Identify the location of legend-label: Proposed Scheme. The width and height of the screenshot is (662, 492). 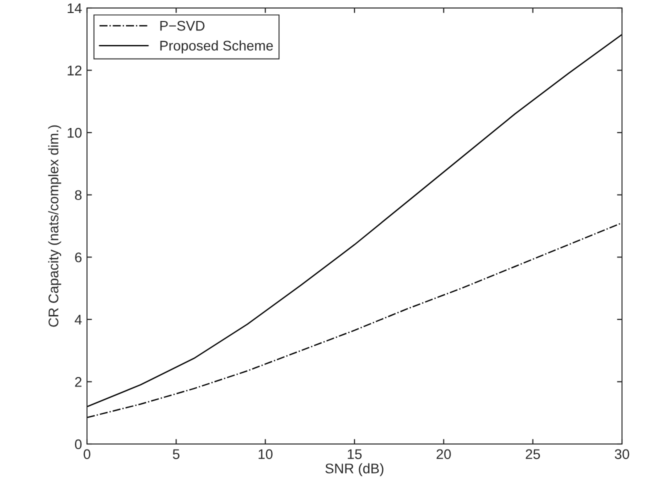
(216, 47).